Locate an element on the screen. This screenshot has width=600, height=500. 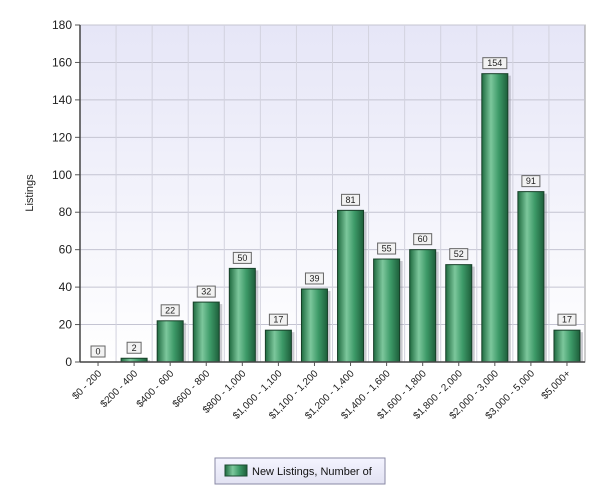
y-tick-label: 0 is located at coordinates (68, 362).